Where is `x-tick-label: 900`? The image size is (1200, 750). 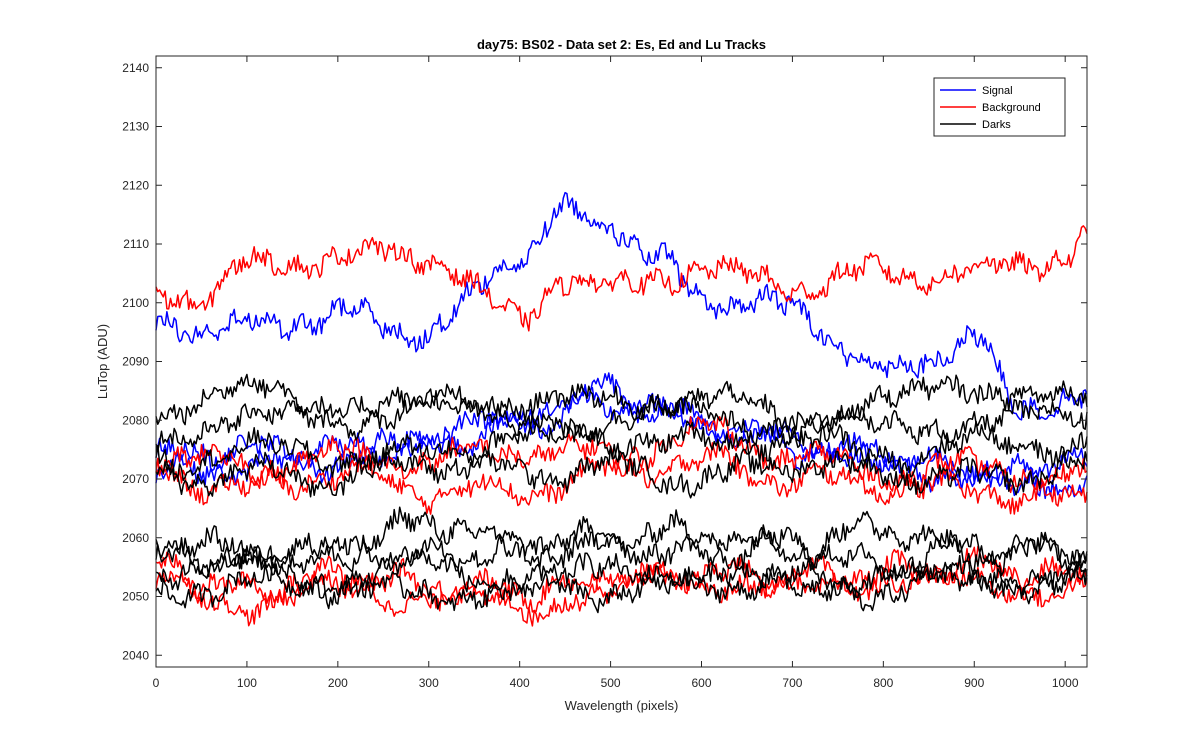
x-tick-label: 900 is located at coordinates (974, 683).